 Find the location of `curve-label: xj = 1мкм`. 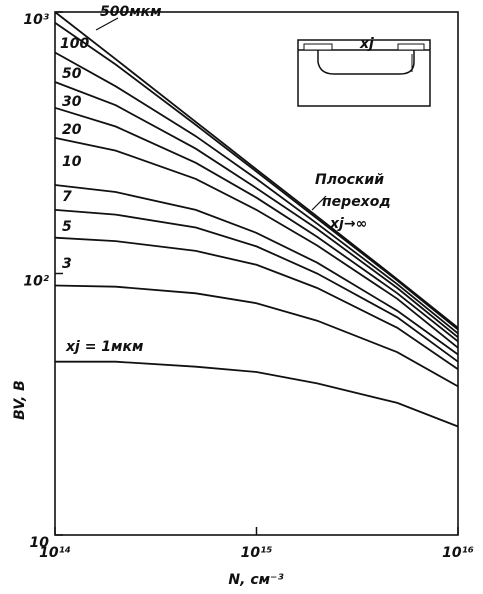

curve-label: xj = 1мкм is located at coordinates (104, 347).